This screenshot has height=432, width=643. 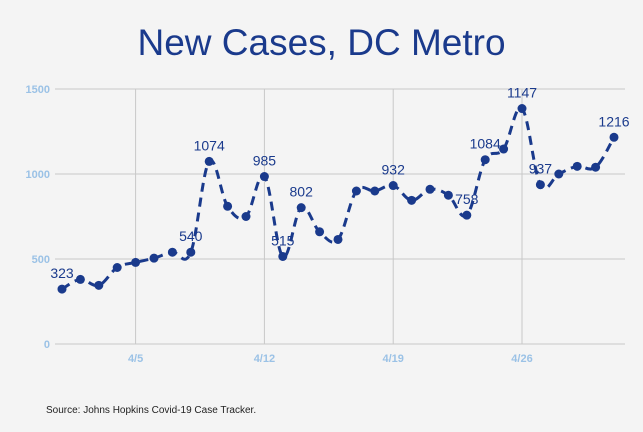 What do you see at coordinates (613, 121) in the screenshot?
I see `data-label: 1216` at bounding box center [613, 121].